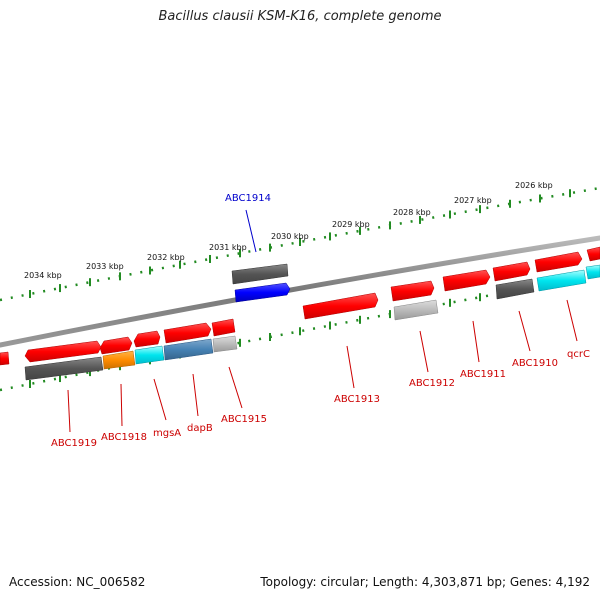  What do you see at coordinates (578, 354) in the screenshot?
I see `gene-label: qcrC` at bounding box center [578, 354].